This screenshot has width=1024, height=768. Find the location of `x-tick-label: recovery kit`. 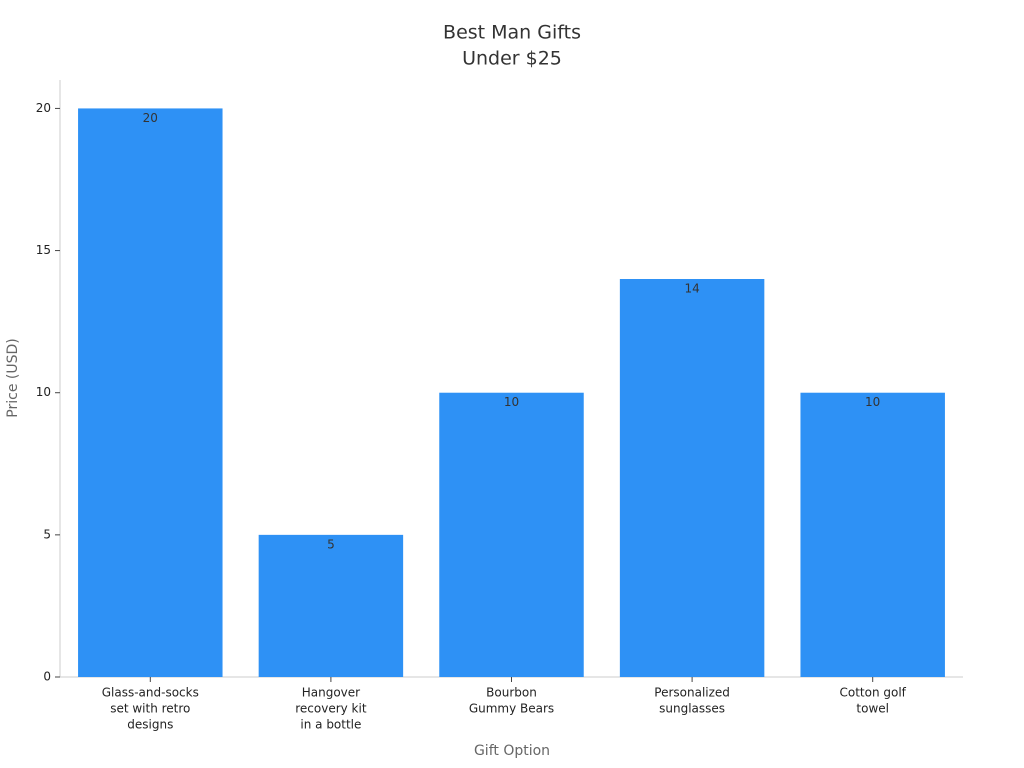

x-tick-label: recovery kit is located at coordinates (331, 709).